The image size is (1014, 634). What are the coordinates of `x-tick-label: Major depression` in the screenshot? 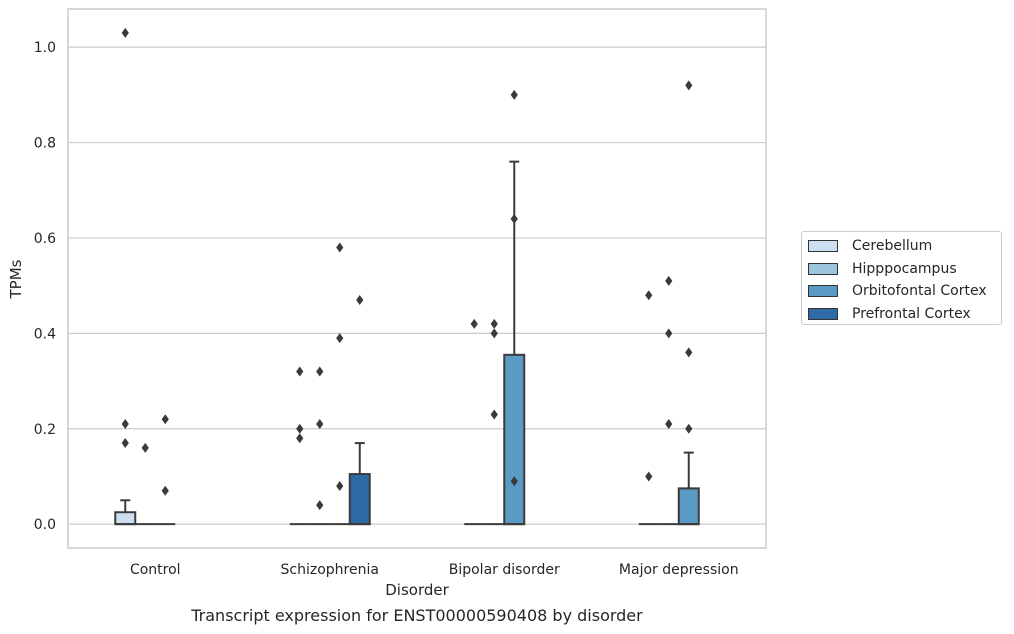 It's located at (679, 570).